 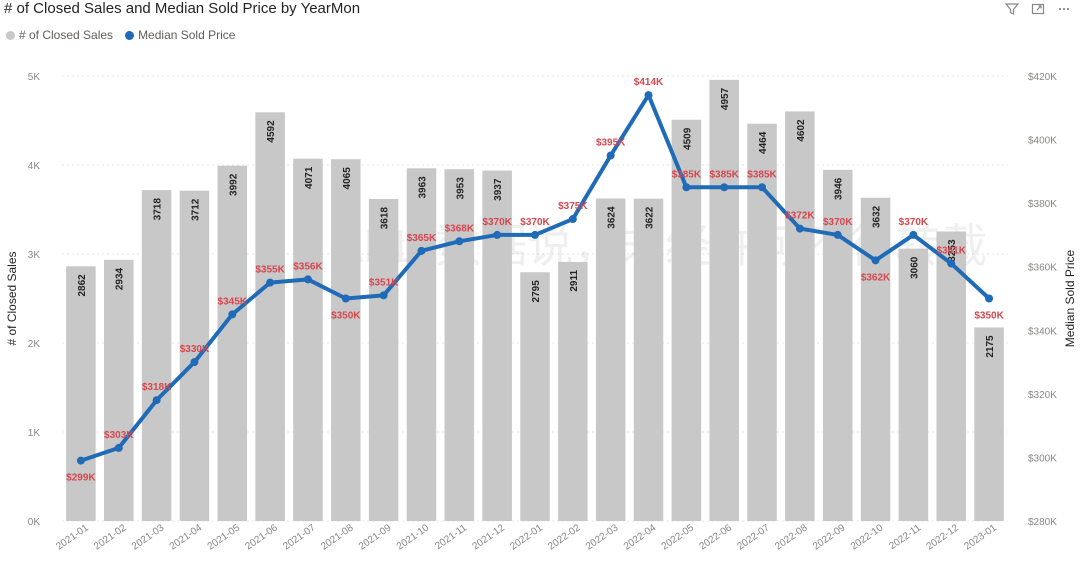 What do you see at coordinates (1070, 298) in the screenshot?
I see `right-axis-title: Median Sold Price` at bounding box center [1070, 298].